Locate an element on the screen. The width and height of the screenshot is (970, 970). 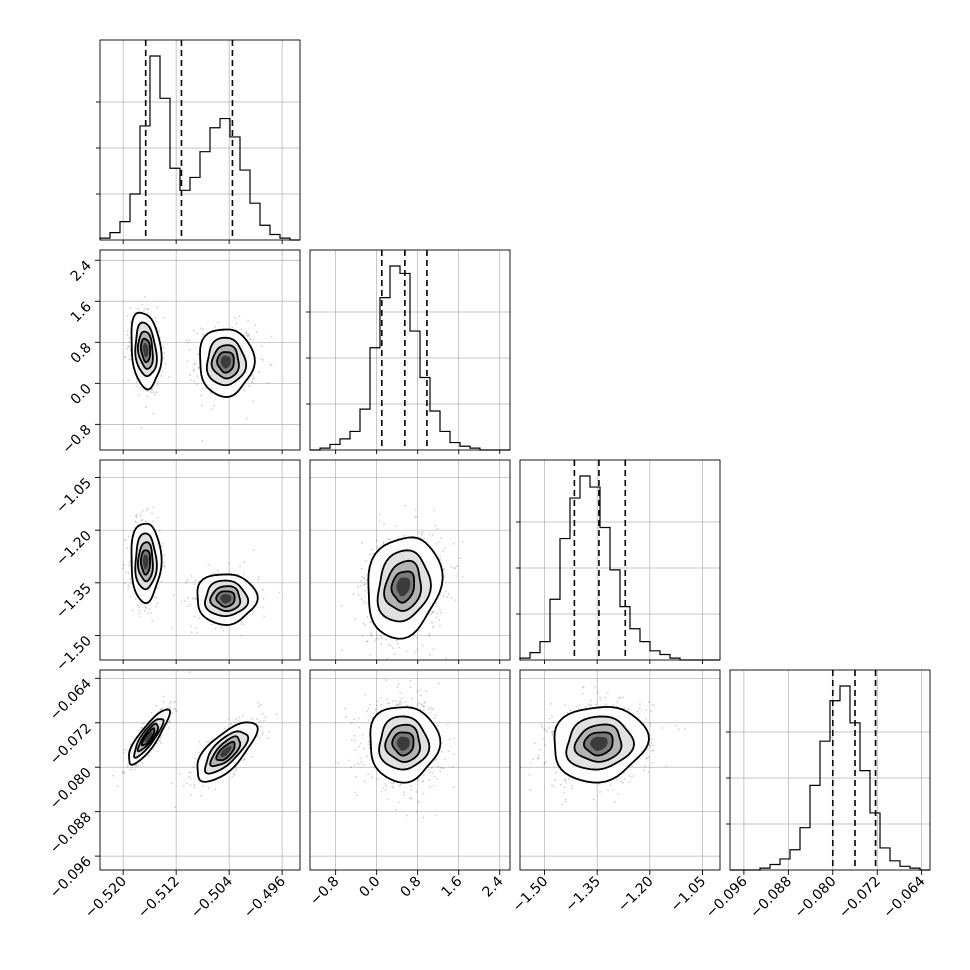
joint-panel-p4_vs_p1 is located at coordinates (200, 770).